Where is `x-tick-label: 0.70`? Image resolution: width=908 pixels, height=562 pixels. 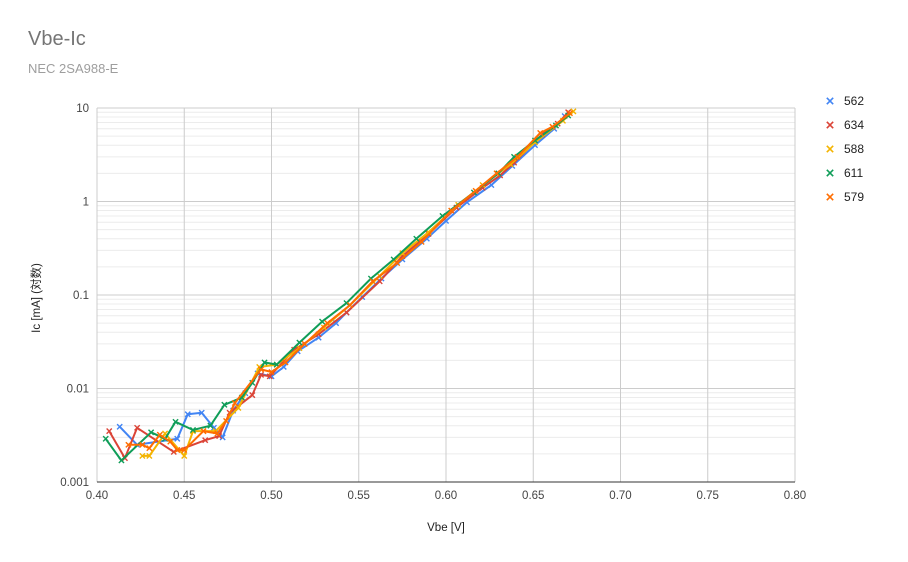
x-tick-label: 0.70 is located at coordinates (620, 496).